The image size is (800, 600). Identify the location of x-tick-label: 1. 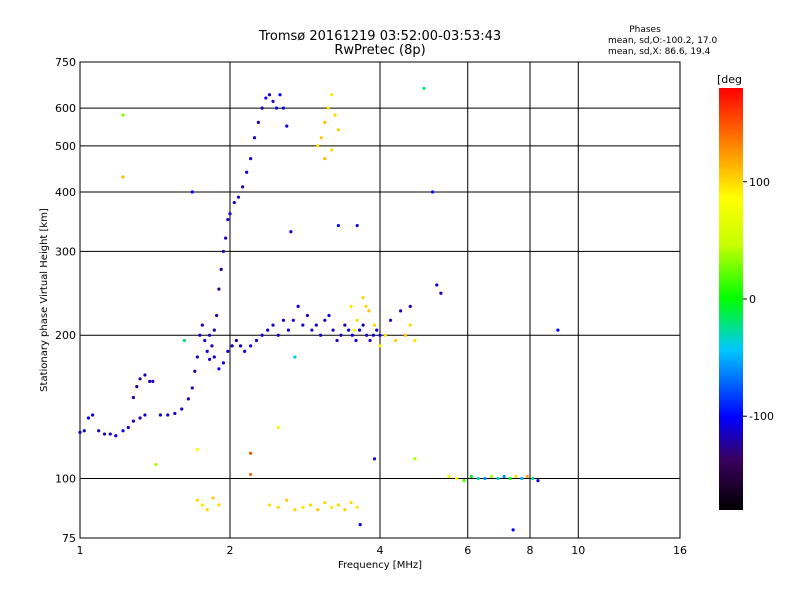
(80, 550).